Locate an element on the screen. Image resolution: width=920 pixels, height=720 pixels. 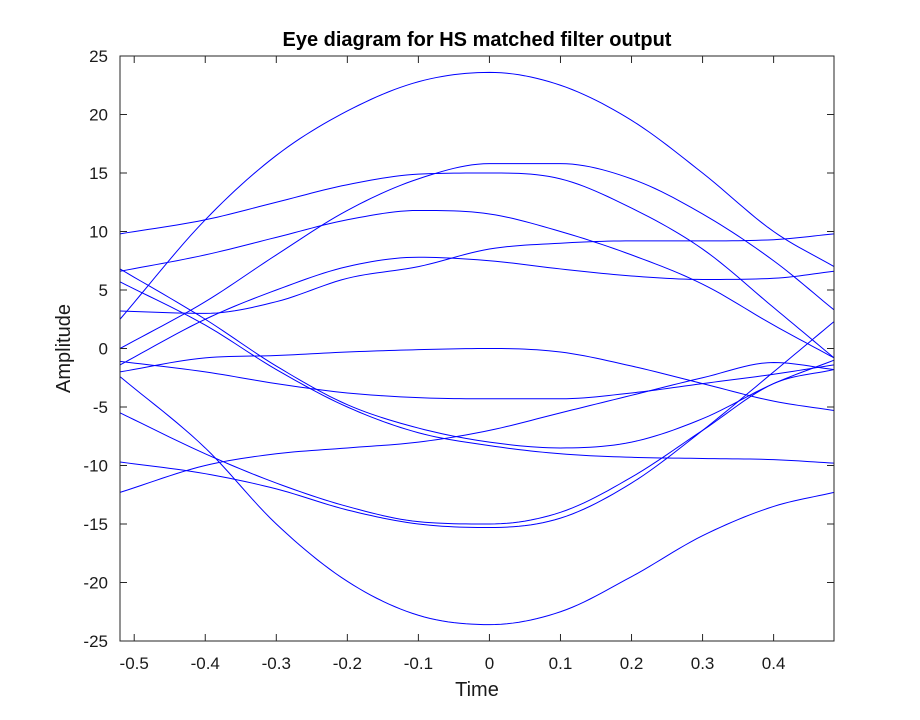
y-tick-label: 0 is located at coordinates (103, 349).